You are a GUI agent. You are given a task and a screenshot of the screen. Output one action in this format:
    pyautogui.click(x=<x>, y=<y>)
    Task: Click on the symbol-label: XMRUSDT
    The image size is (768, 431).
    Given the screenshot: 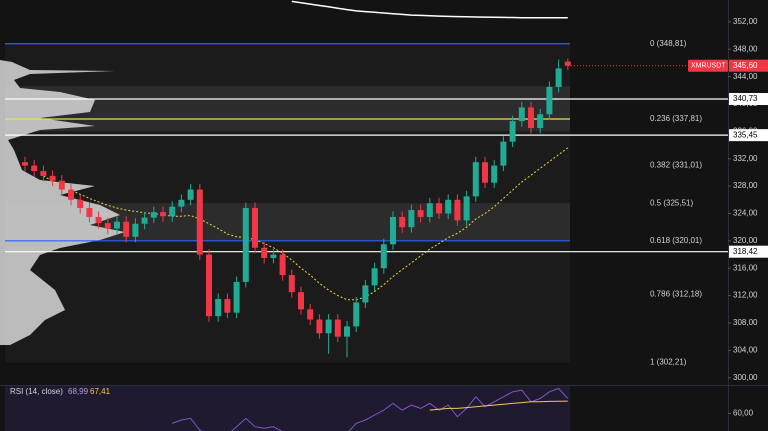 What is the action you would take?
    pyautogui.click(x=708, y=66)
    